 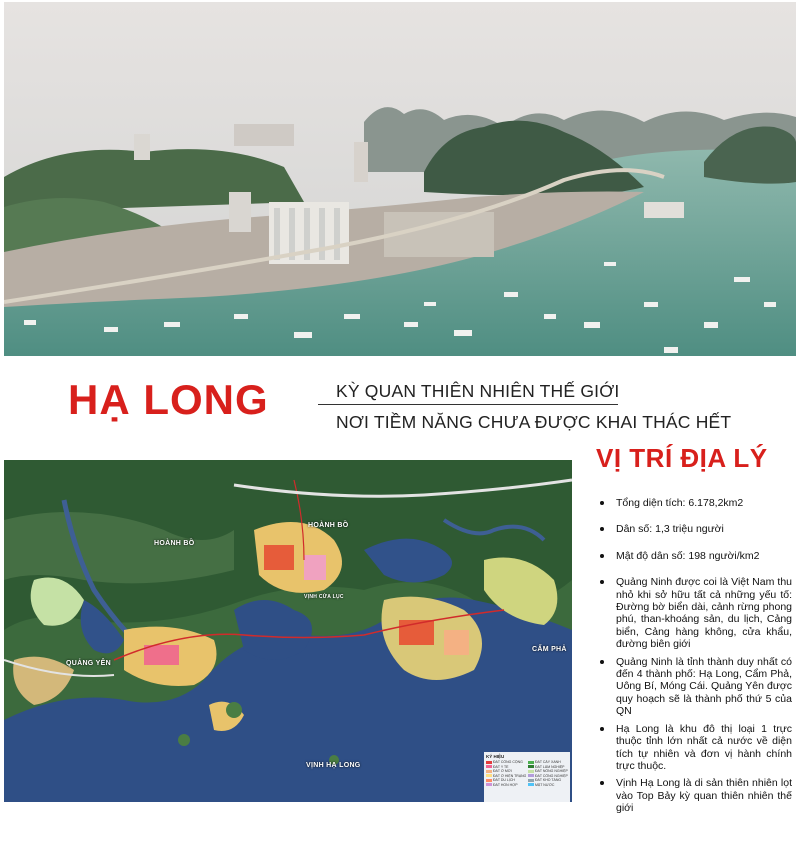 What do you see at coordinates (501, 766) in the screenshot?
I see `legend-label: ĐẤT Y TẾ` at bounding box center [501, 766].